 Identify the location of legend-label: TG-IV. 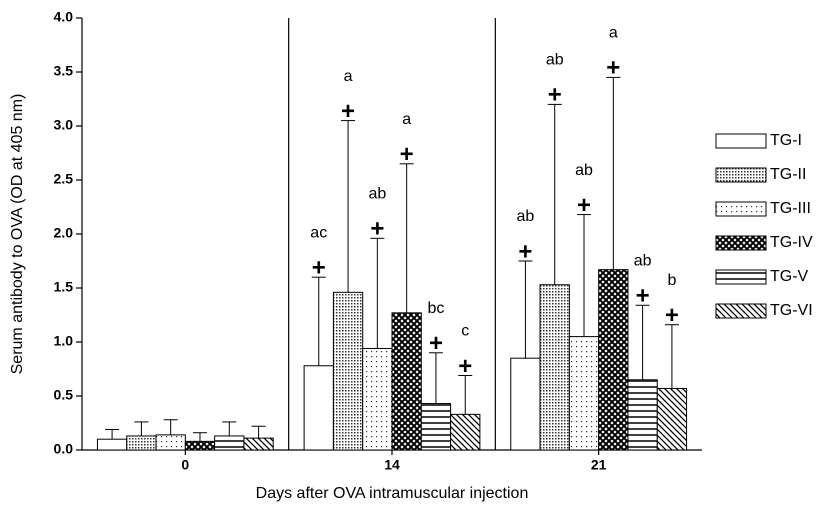
(791, 242).